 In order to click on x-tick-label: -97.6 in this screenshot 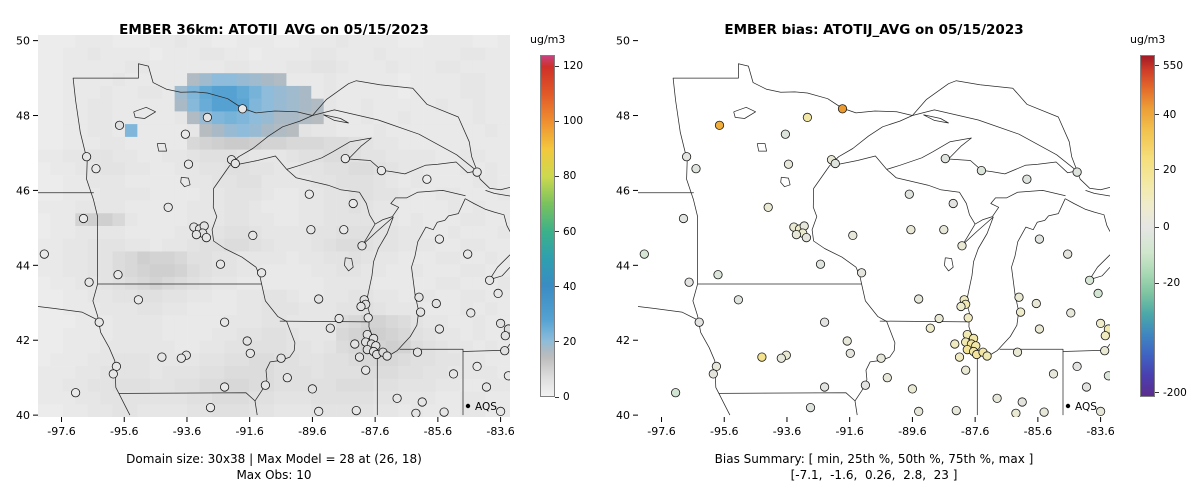, I will do `click(661, 431)`.